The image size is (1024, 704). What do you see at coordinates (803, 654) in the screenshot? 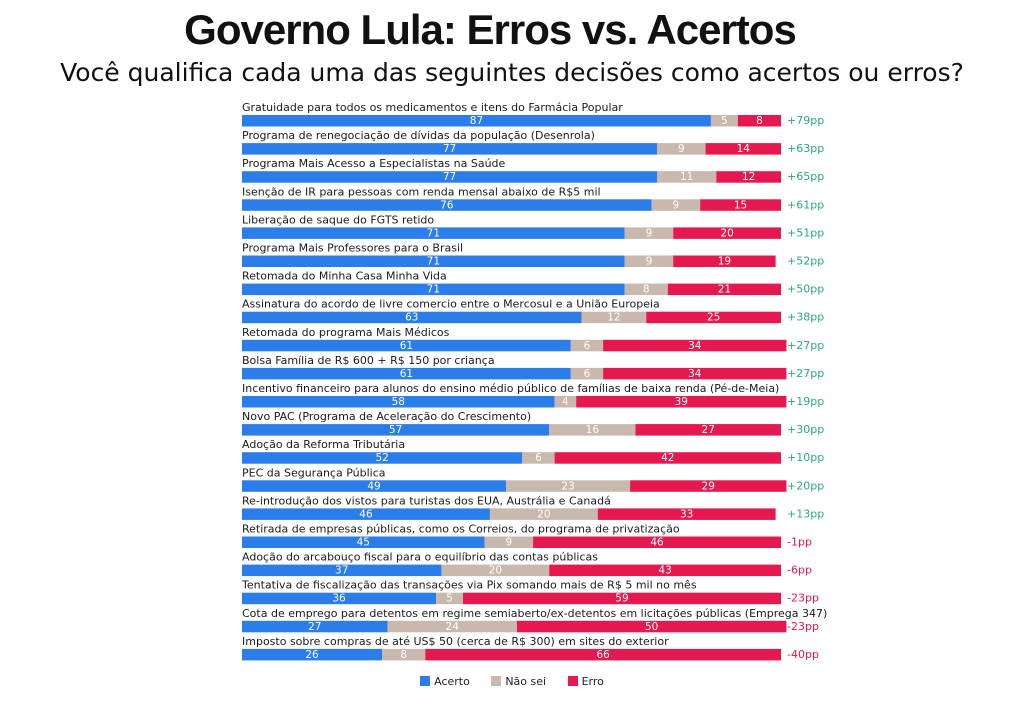
I see `net-difference-label: -40pp` at bounding box center [803, 654].